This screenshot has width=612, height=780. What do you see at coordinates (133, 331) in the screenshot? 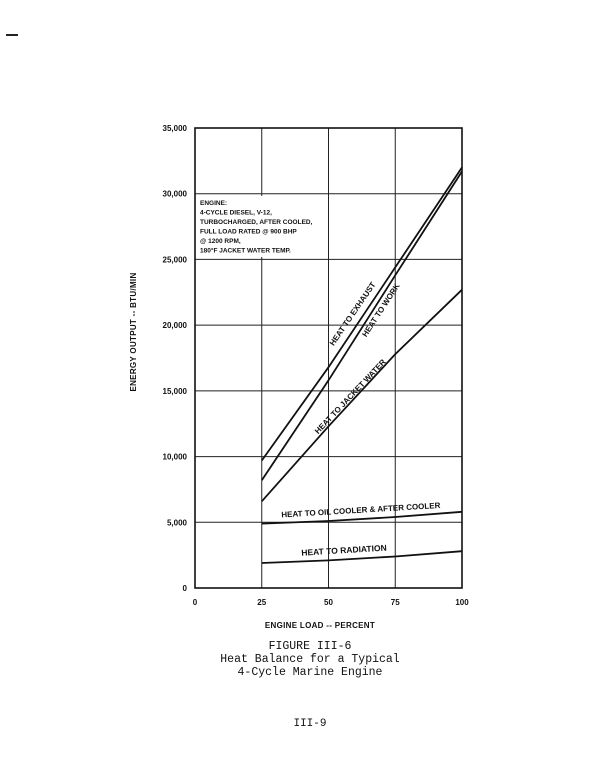
I see `y-axis-title: ENERGY OUTPUT -- BTU/MIN` at bounding box center [133, 331].